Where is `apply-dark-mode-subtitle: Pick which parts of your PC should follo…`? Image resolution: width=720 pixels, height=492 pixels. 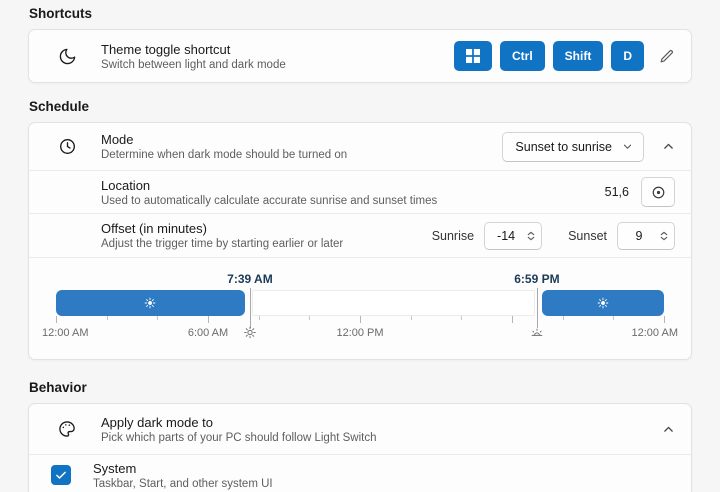 apply-dark-mode-subtitle: Pick which parts of your PC should follo… is located at coordinates (239, 437).